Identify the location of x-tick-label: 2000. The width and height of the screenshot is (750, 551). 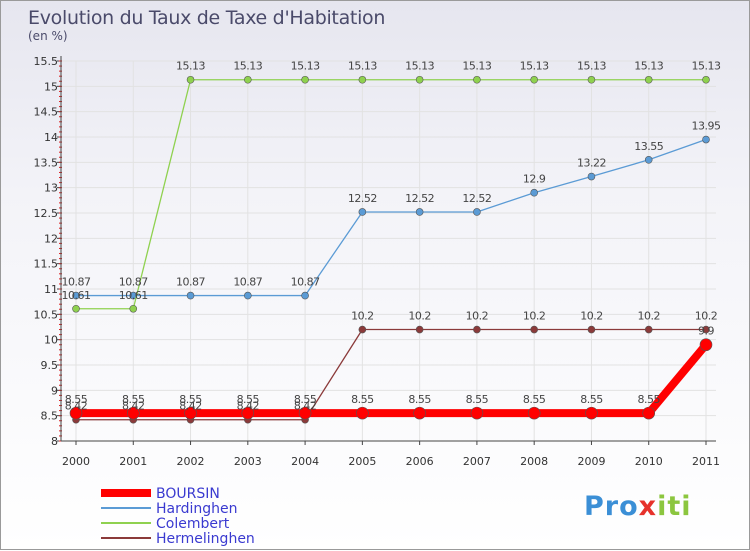
(76, 461).